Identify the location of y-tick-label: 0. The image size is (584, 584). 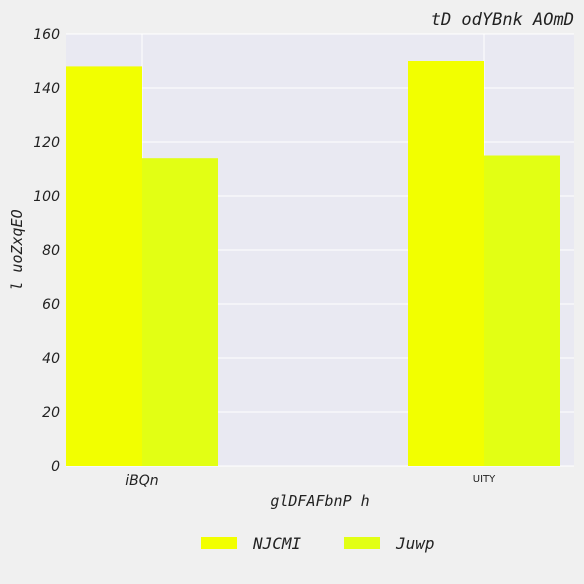
(55, 467).